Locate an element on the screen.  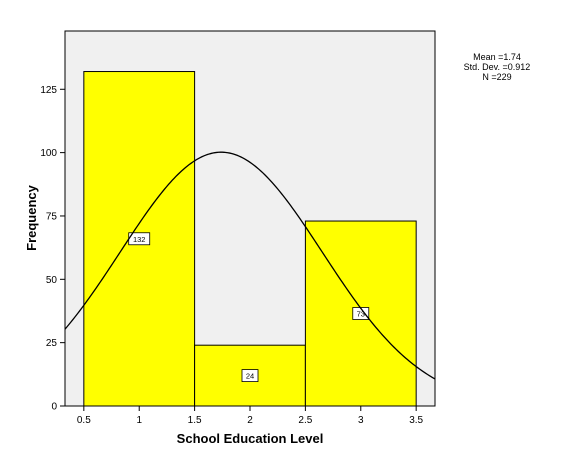
bar-value-label: 73 is located at coordinates (361, 314).